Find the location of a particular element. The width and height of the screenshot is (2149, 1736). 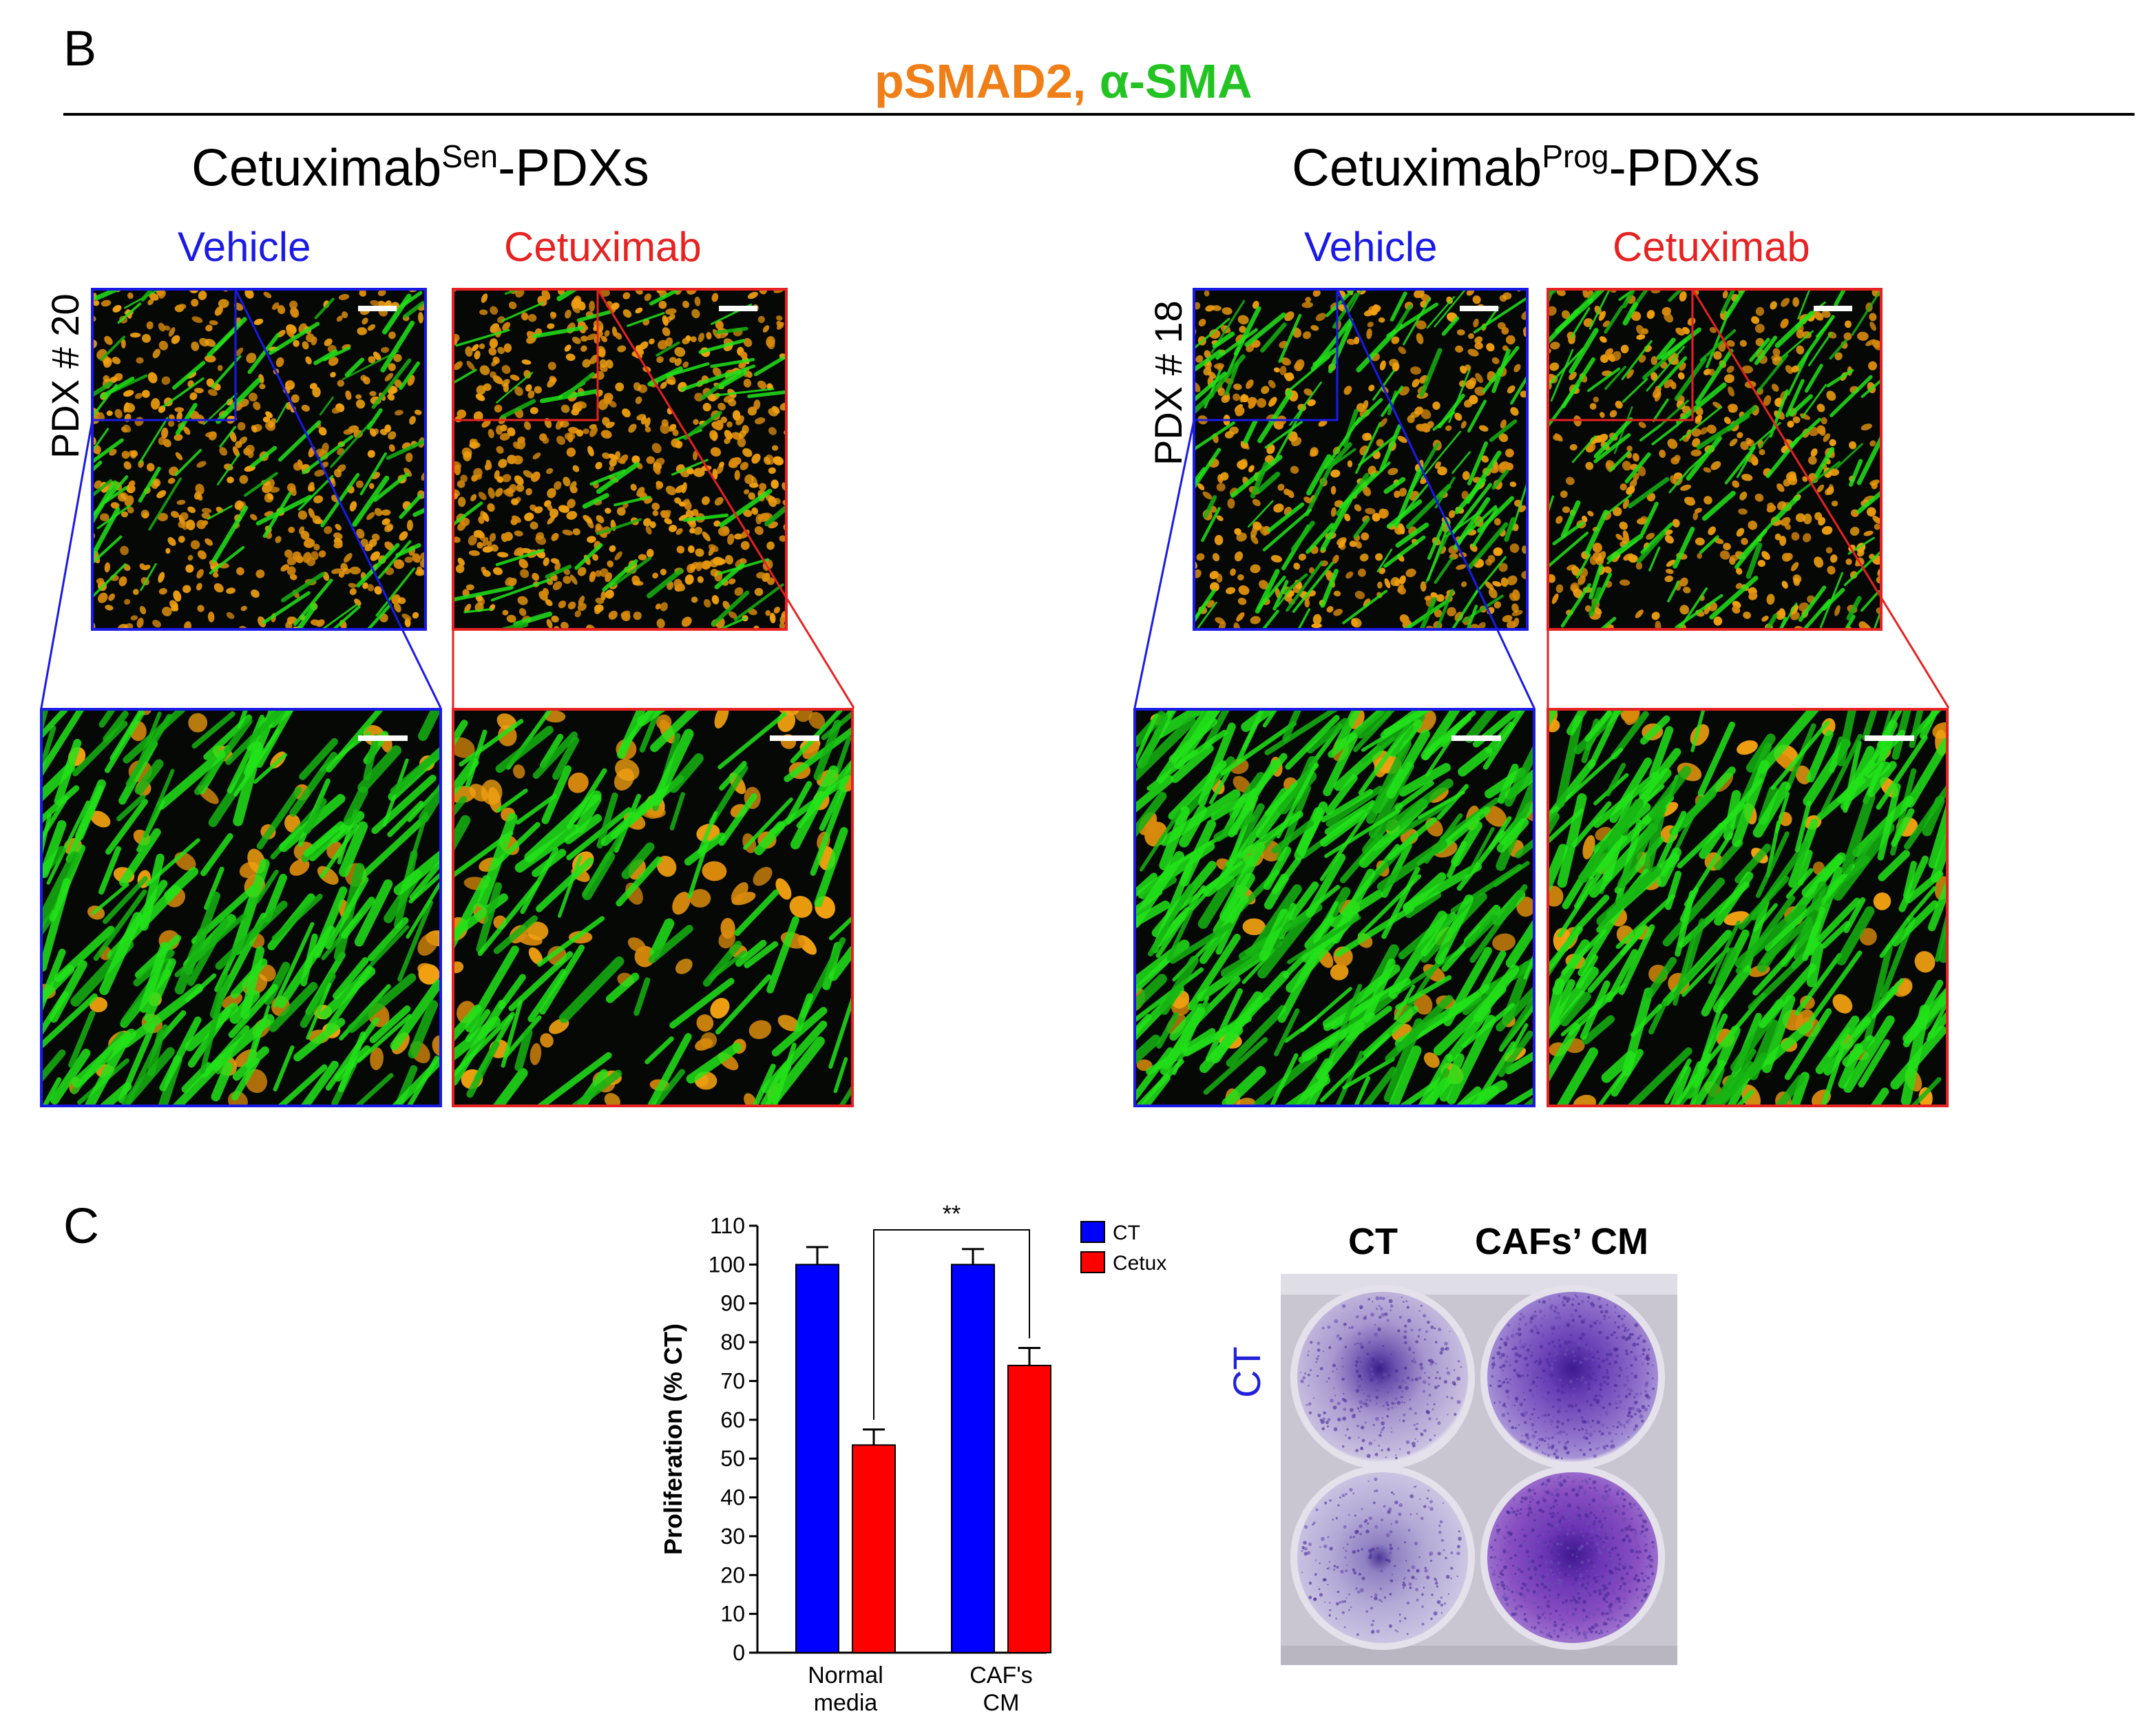

legend-label-0: CT is located at coordinates (1127, 1233).